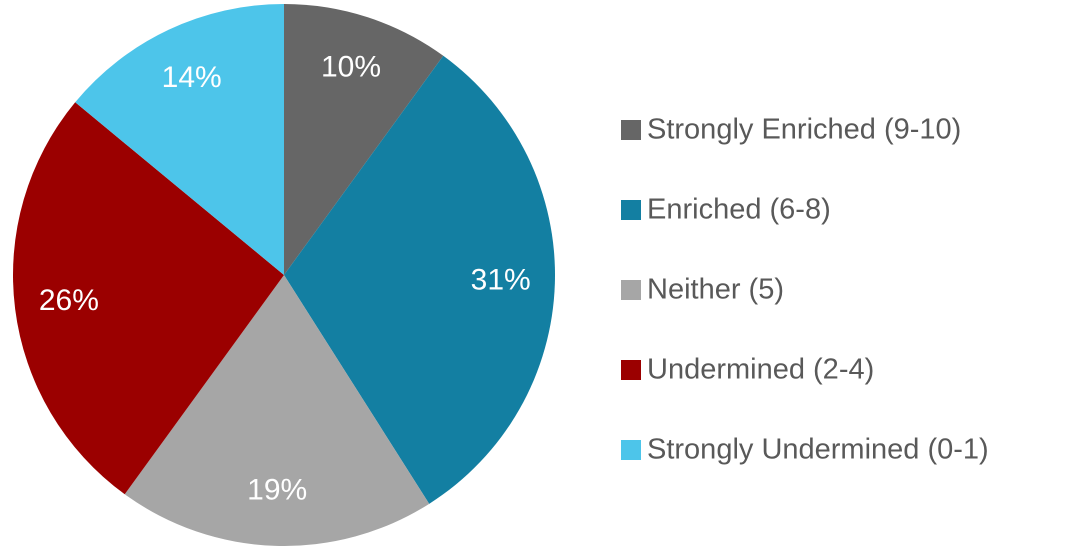 Image resolution: width=1091 pixels, height=546 pixels. Describe the element at coordinates (760, 370) in the screenshot. I see `legend-label: Undermined (2-4)` at that location.